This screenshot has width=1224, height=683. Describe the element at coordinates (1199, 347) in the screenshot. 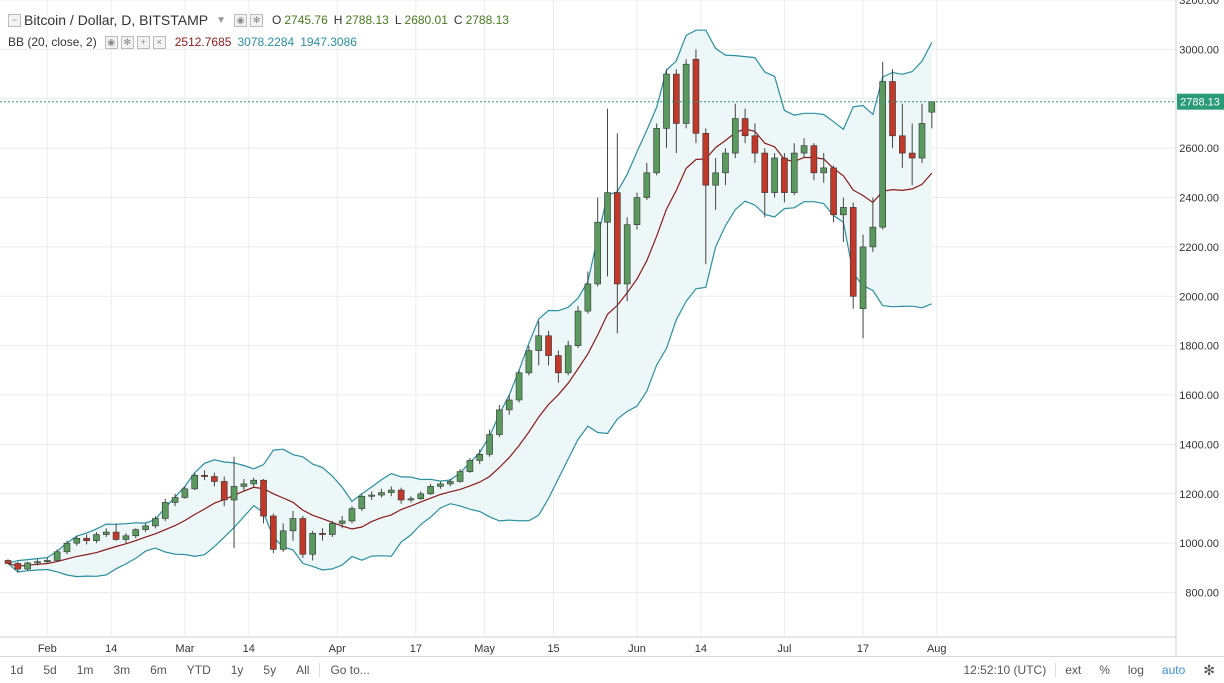

I see `y-tick-label: 1800.00` at that location.